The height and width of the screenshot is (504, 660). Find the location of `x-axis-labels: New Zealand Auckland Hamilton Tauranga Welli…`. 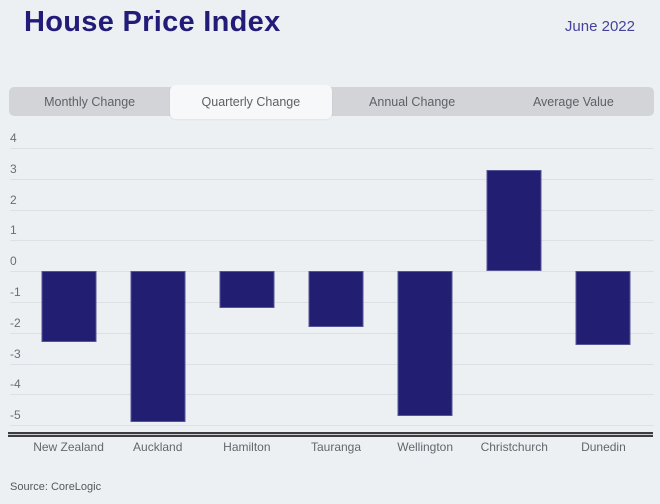

x-axis-labels: New Zealand Auckland Hamilton Tauranga Welli… is located at coordinates (336, 447).